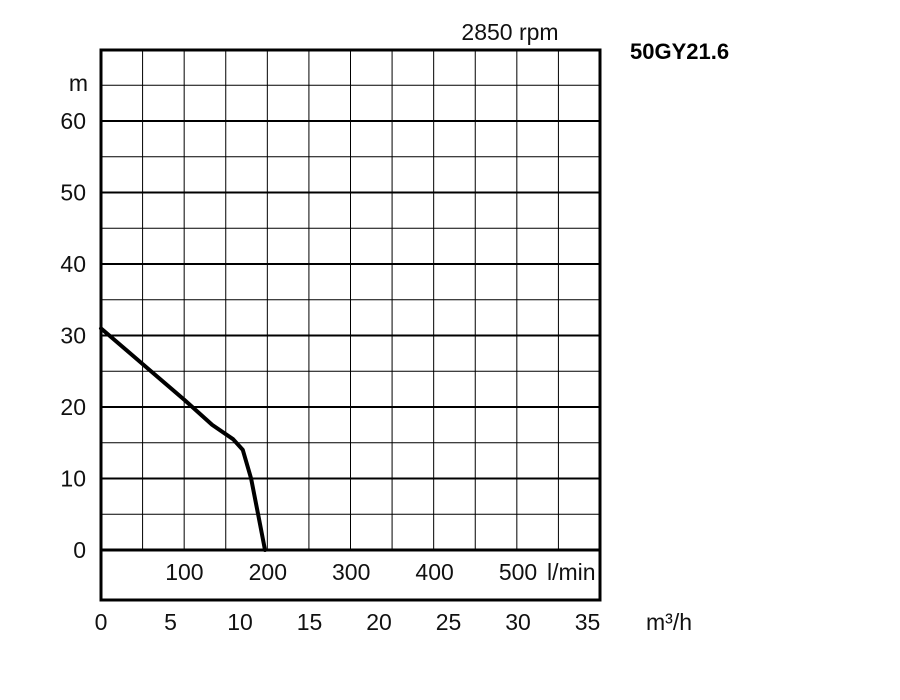 Image resolution: width=900 pixels, height=700 pixels. I want to click on x-tick-label: 15, so click(310, 622).